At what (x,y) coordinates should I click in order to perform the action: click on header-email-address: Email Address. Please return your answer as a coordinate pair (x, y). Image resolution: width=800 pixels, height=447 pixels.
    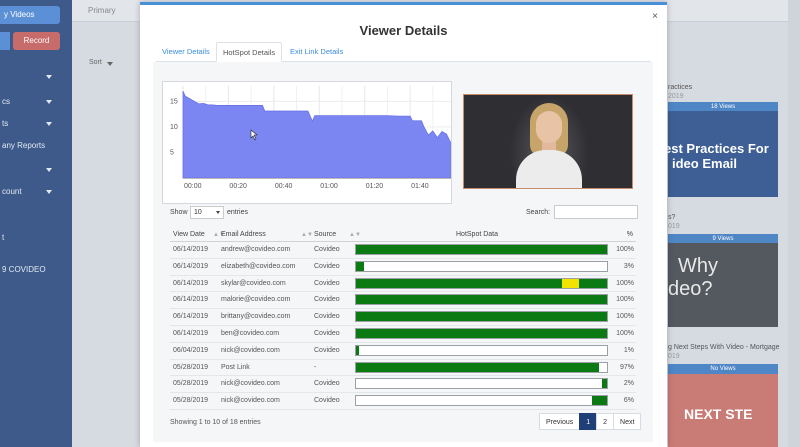
    Looking at the image, I should click on (243, 234).